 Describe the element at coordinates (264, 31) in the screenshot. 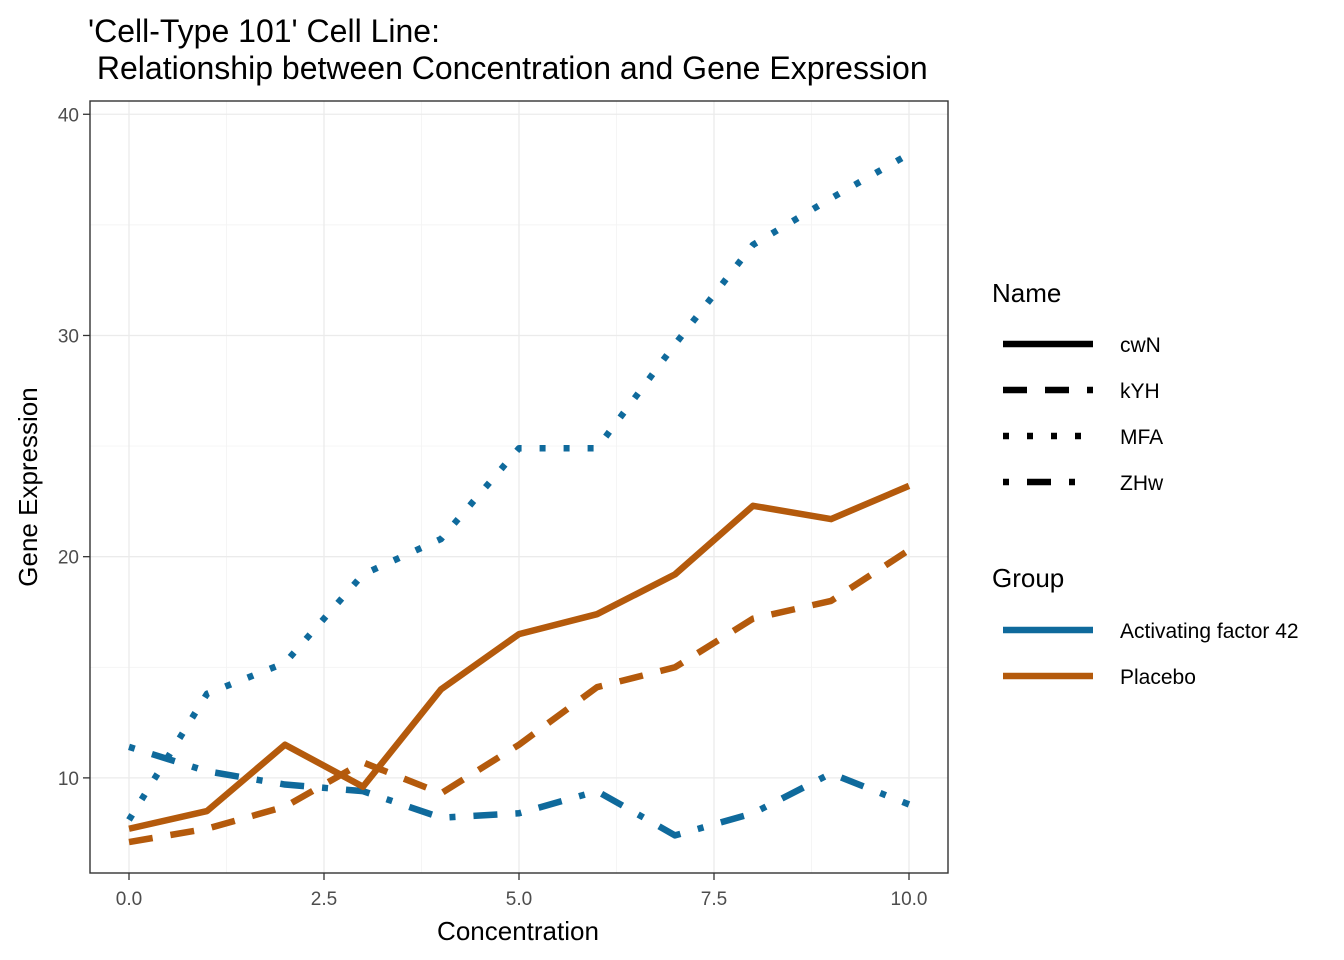

I see `chart-title: 'Cell-Type 101' Cell Line:` at that location.